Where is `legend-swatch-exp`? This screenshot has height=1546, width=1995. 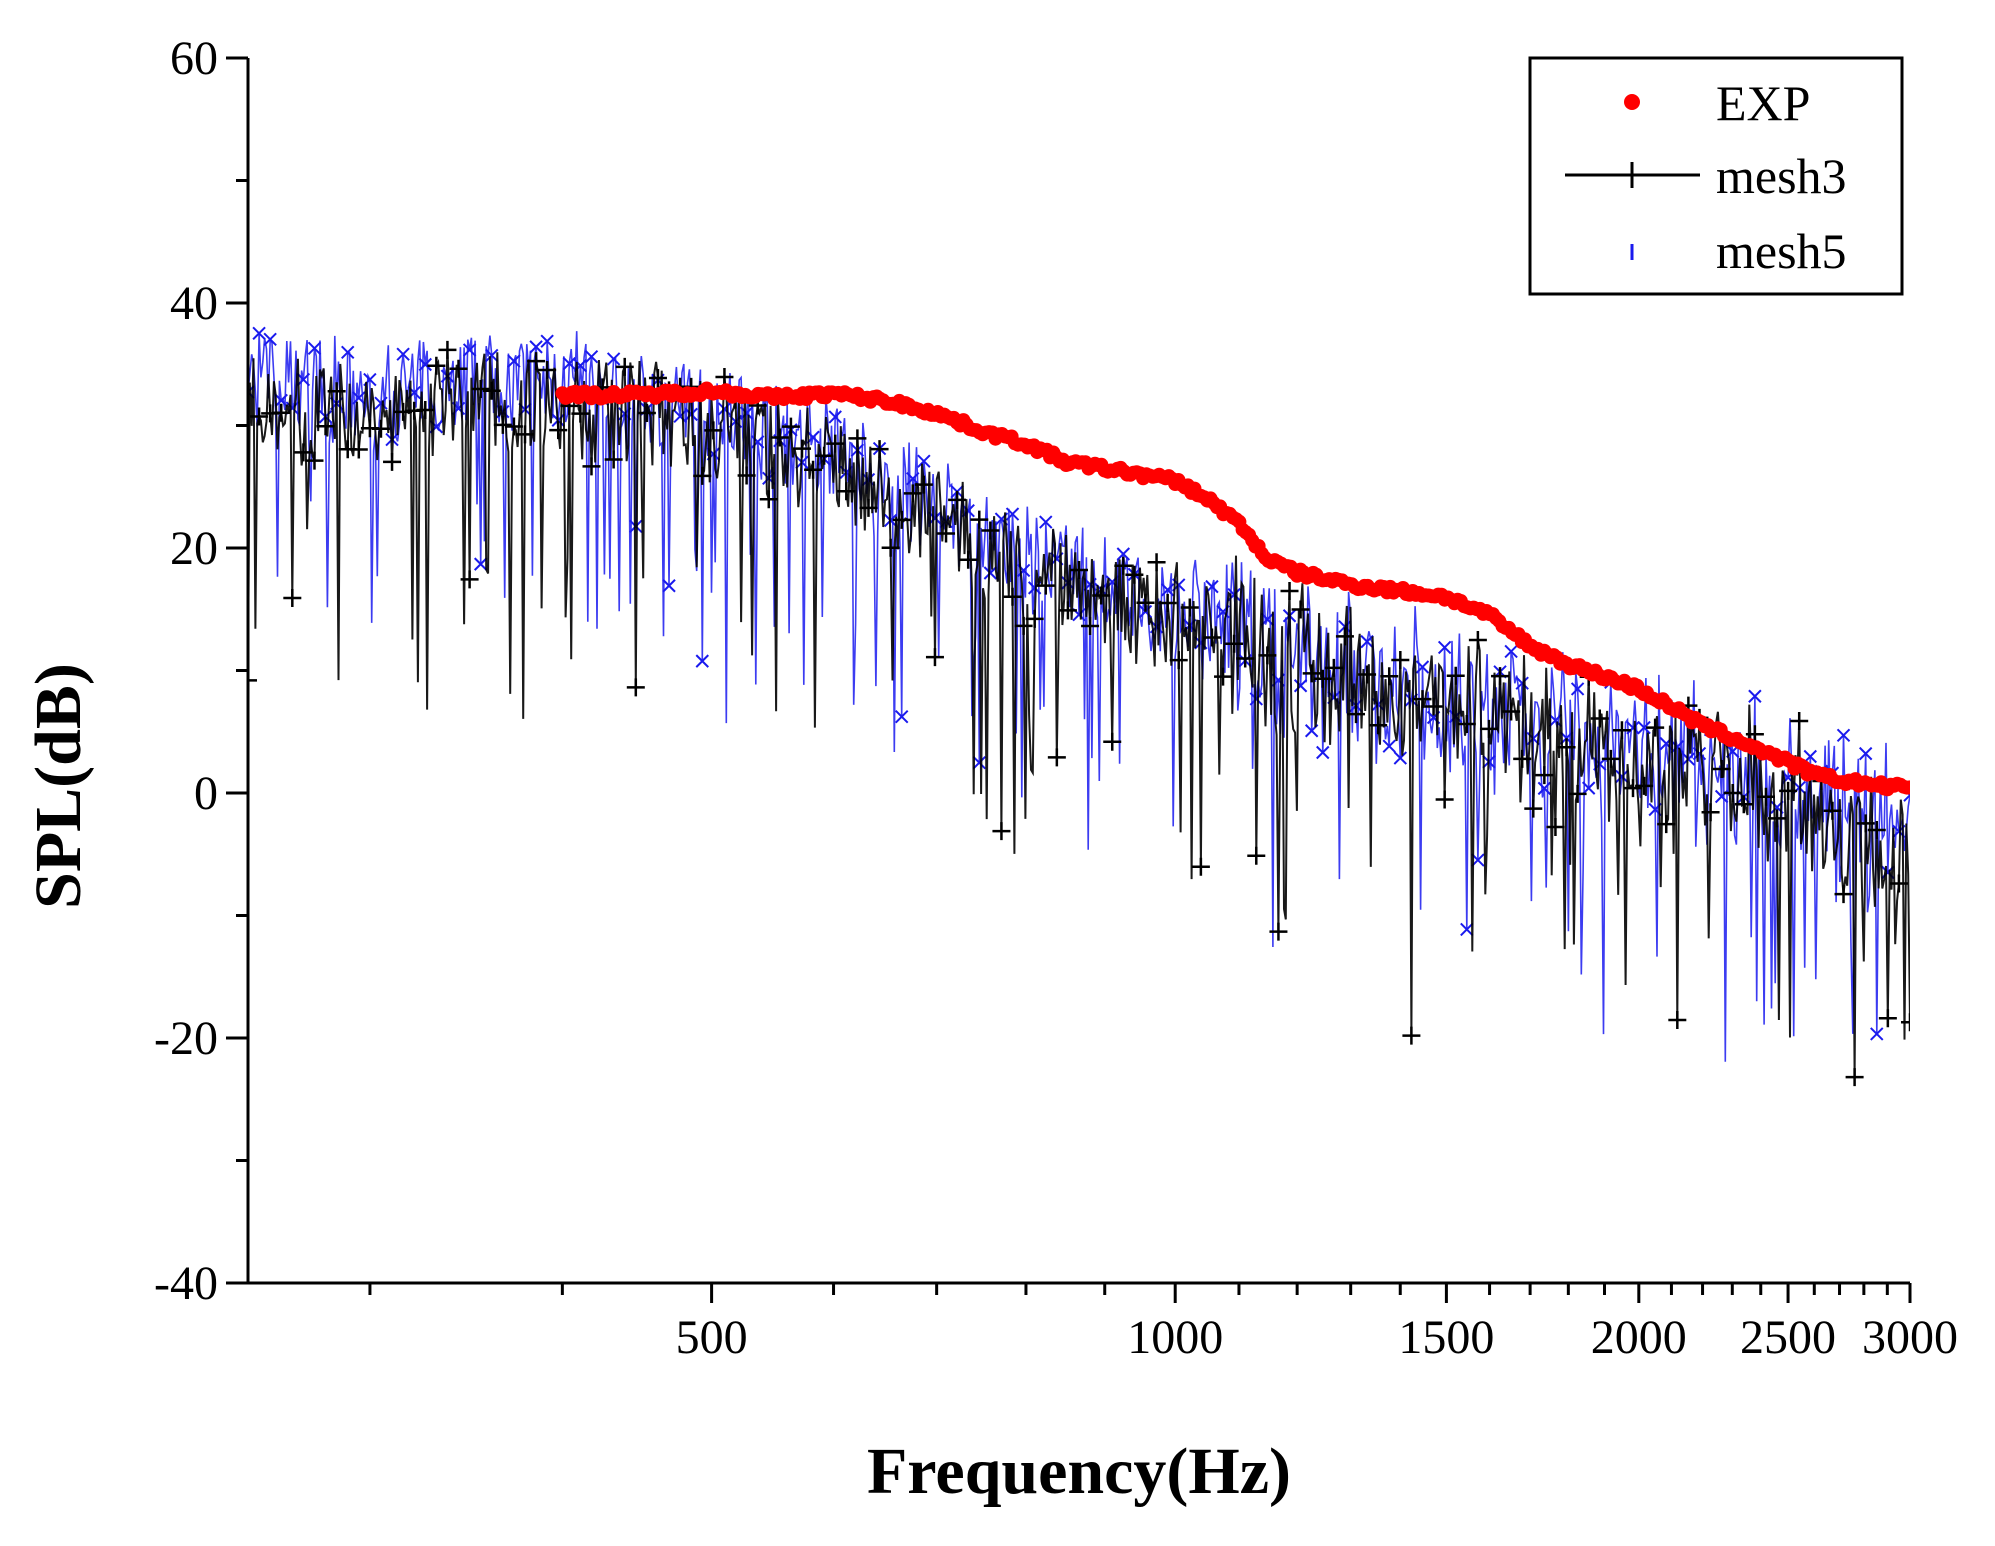 legend-swatch-exp is located at coordinates (1632, 102).